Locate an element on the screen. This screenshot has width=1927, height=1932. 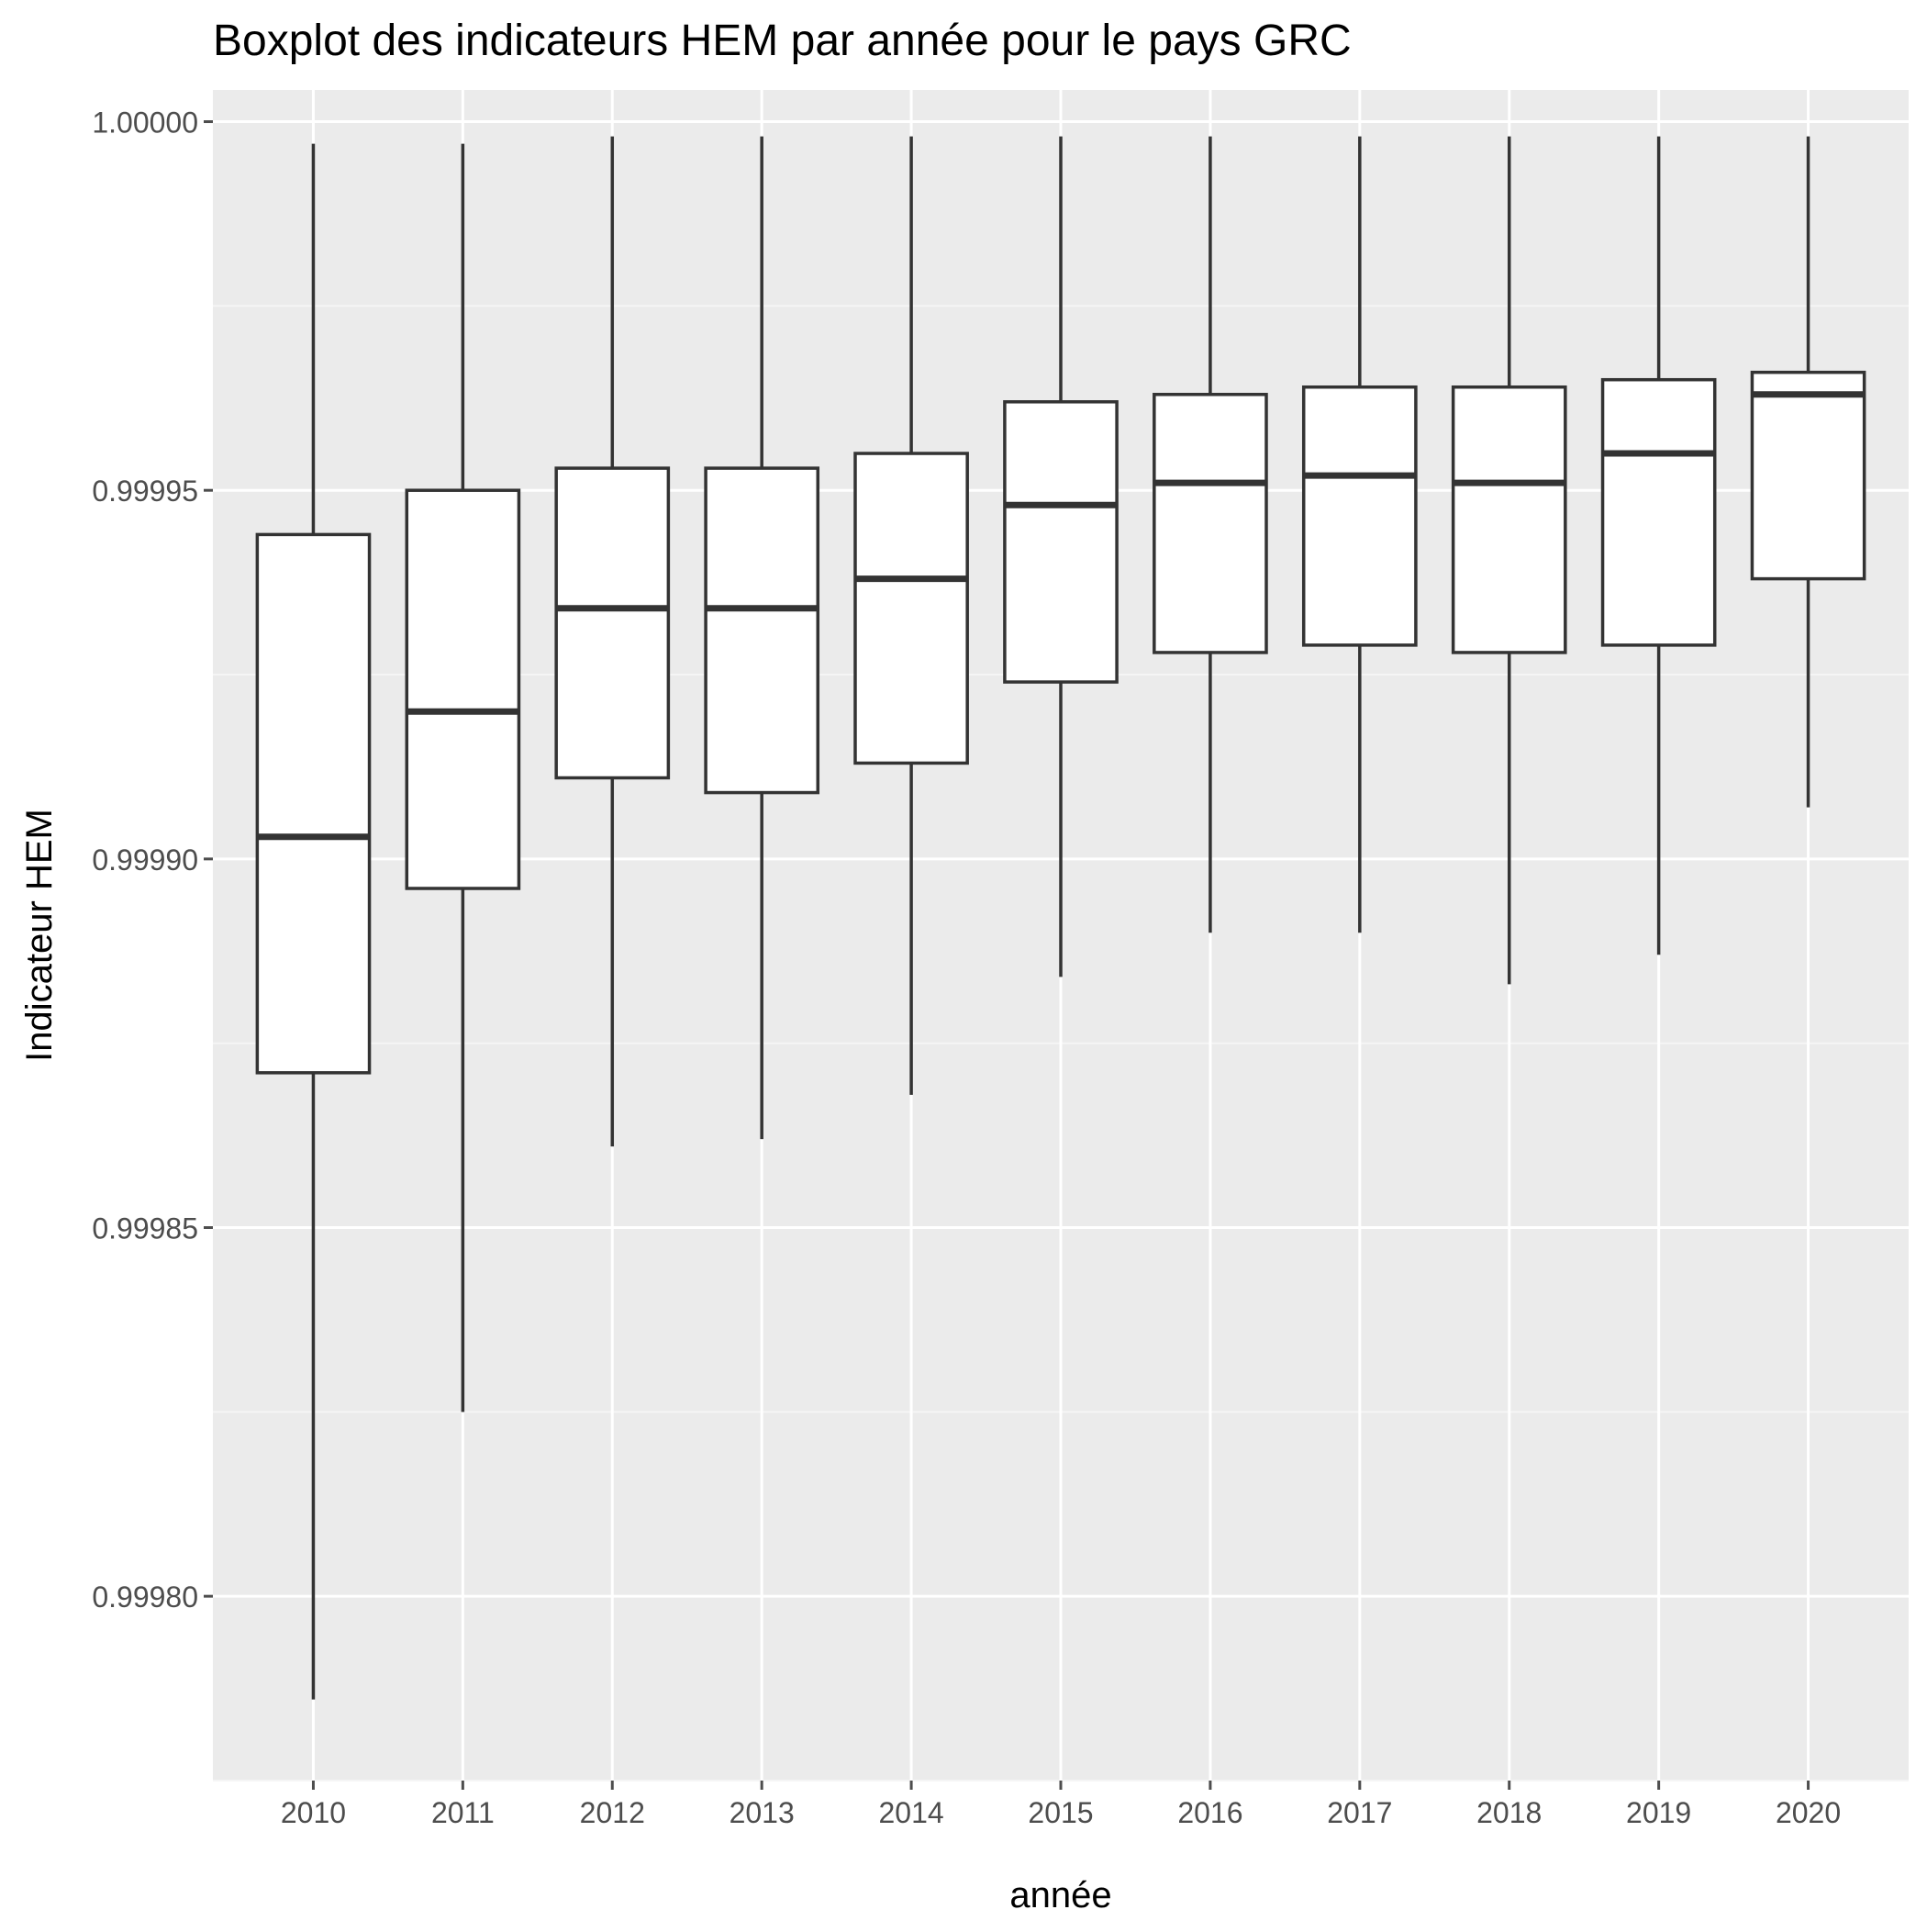
y-tick-label: 0.99980 is located at coordinates (145, 1597).